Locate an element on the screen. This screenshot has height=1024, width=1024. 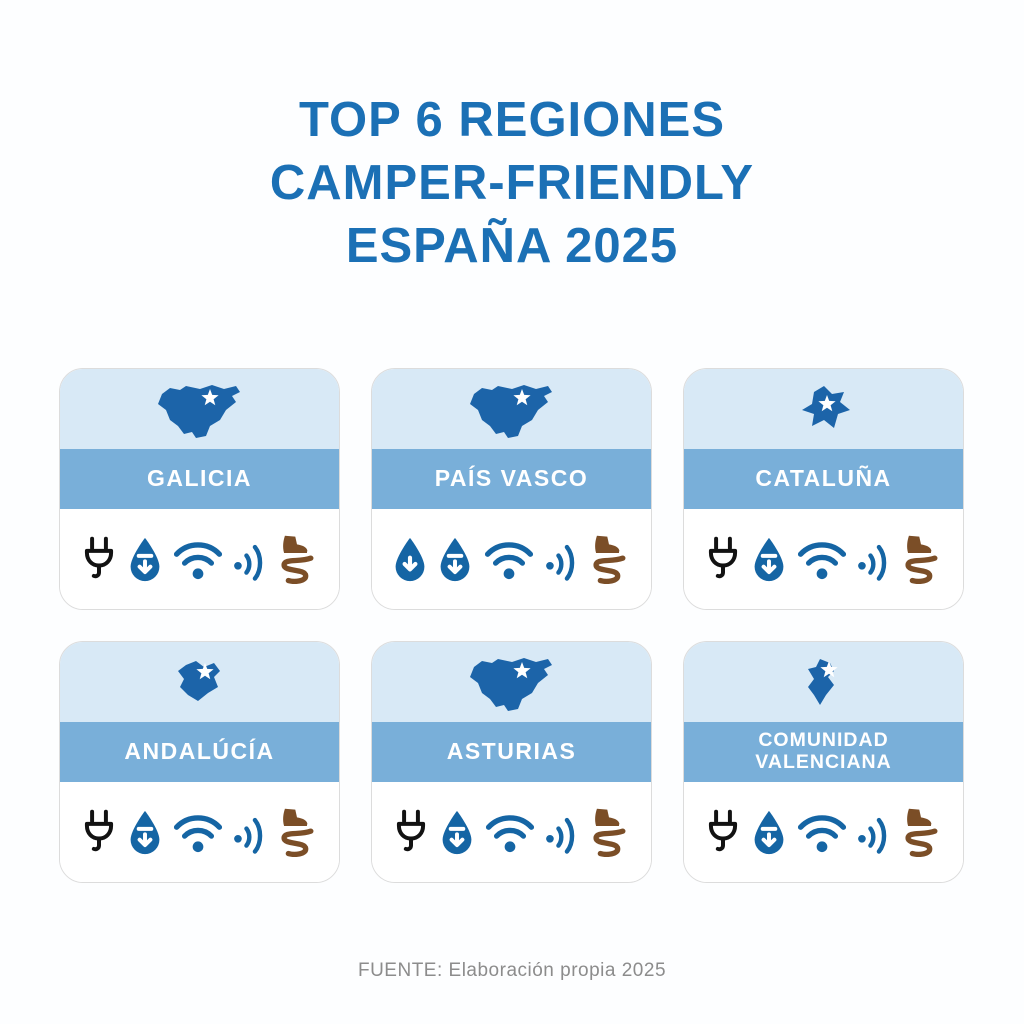
title-line-1: TOP 6 REGIONES is located at coordinates (512, 119).